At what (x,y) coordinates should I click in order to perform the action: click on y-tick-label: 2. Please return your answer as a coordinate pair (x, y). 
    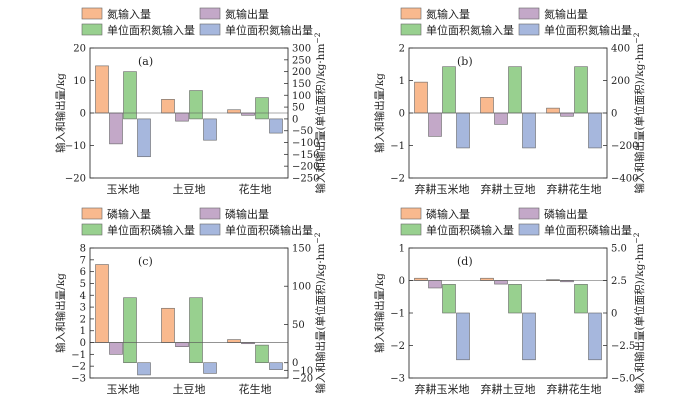
    Looking at the image, I should click on (402, 49).